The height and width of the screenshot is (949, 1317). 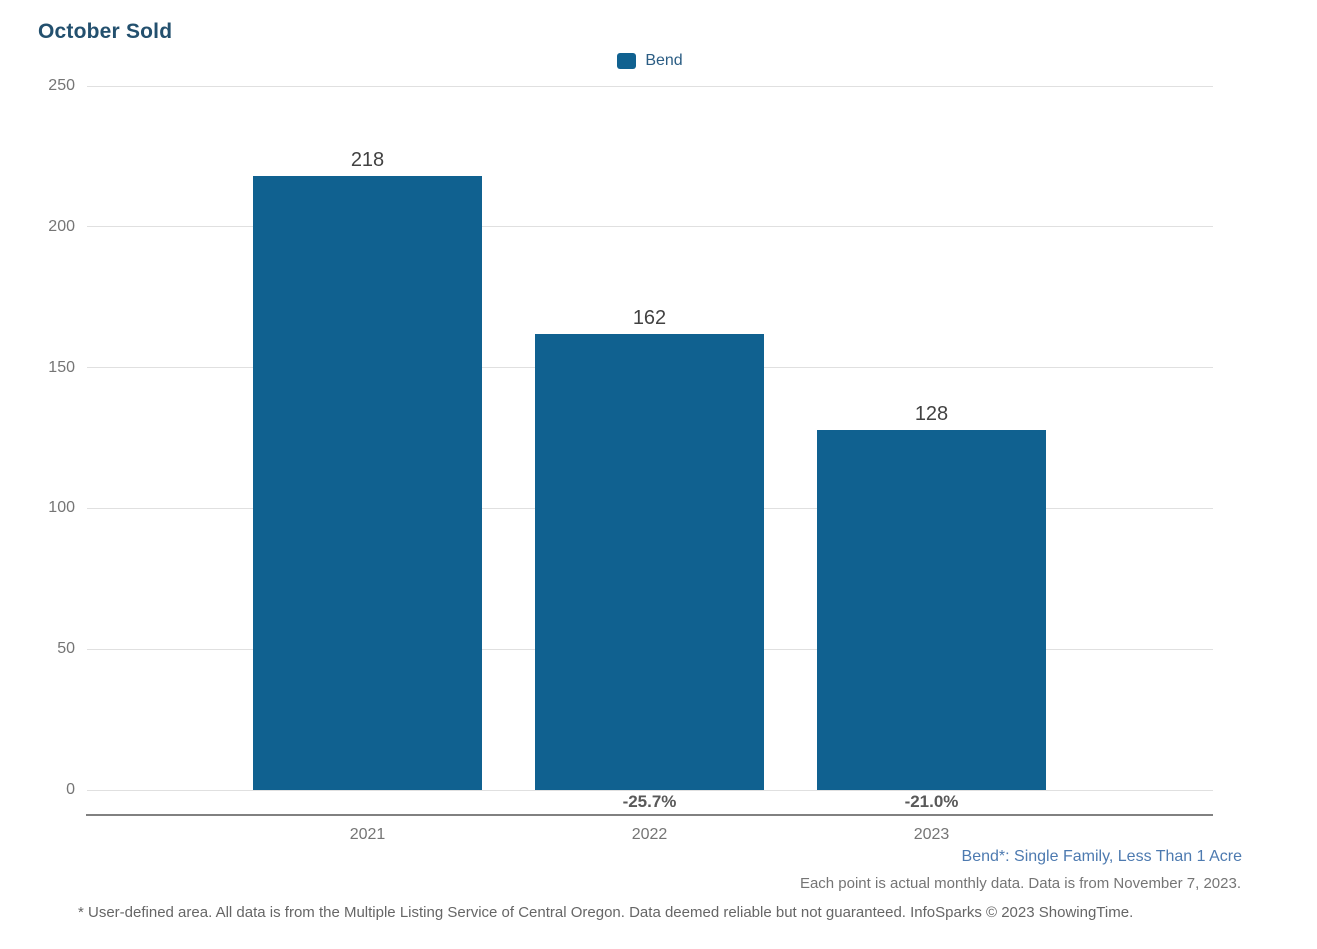 I want to click on x-axis-tick-label: 2022, so click(x=649, y=834).